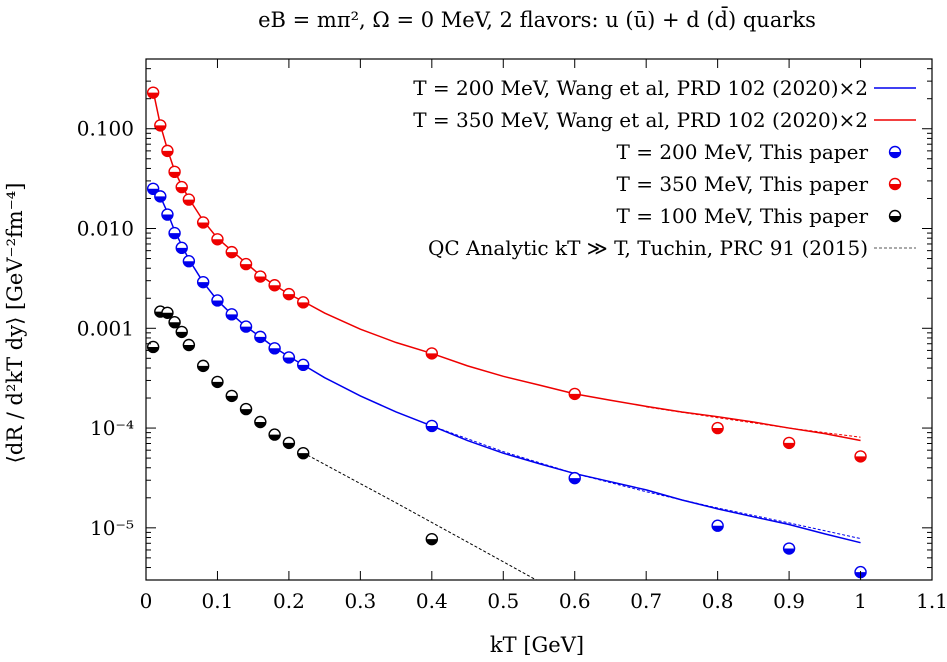 The width and height of the screenshot is (947, 662). What do you see at coordinates (503, 601) in the screenshot?
I see `x-tick-label-5: 0.5` at bounding box center [503, 601].